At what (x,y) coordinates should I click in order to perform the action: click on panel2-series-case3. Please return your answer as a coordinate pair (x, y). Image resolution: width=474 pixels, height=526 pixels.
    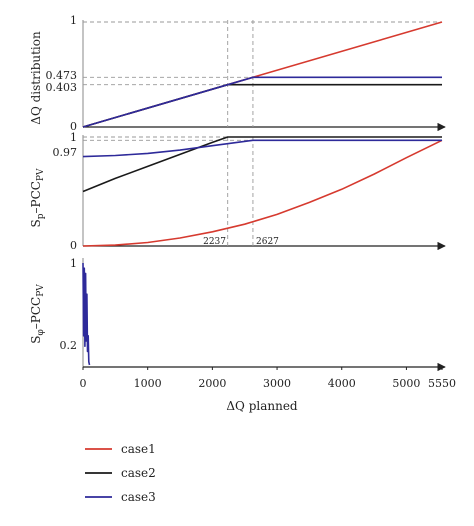
    Looking at the image, I should click on (262, 148).